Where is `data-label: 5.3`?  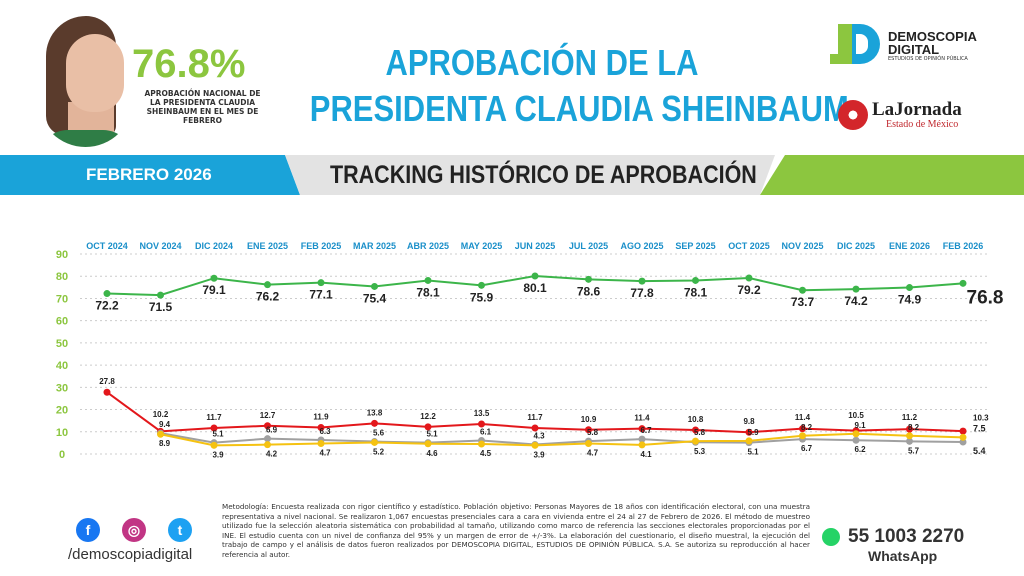
data-label: 5.3 is located at coordinates (700, 451).